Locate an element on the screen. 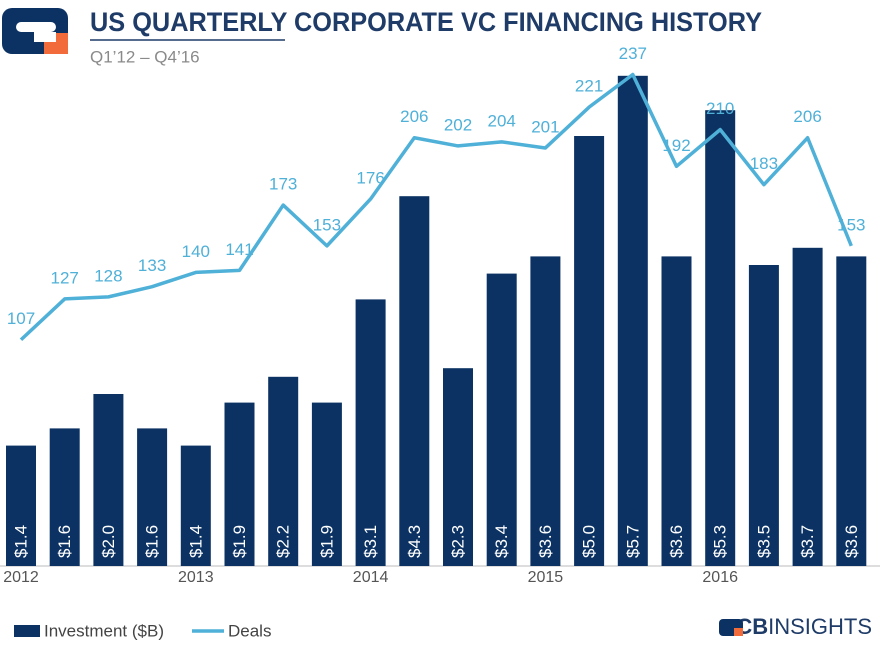 The height and width of the screenshot is (649, 880). x-tick-label: 2013 is located at coordinates (196, 577).